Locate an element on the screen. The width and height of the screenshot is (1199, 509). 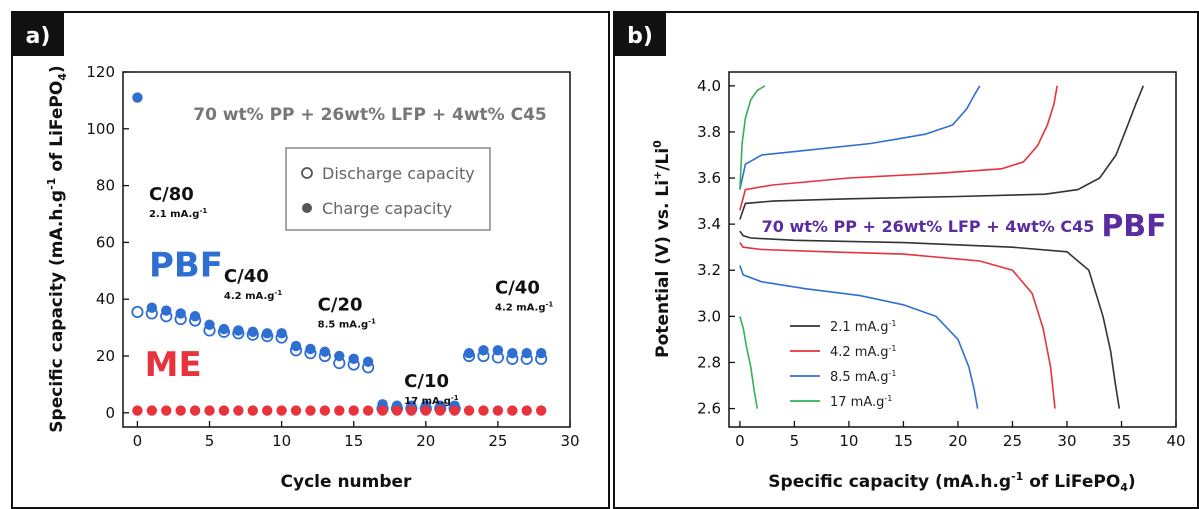
legend-label: 17 mA.g-1 is located at coordinates (861, 402).